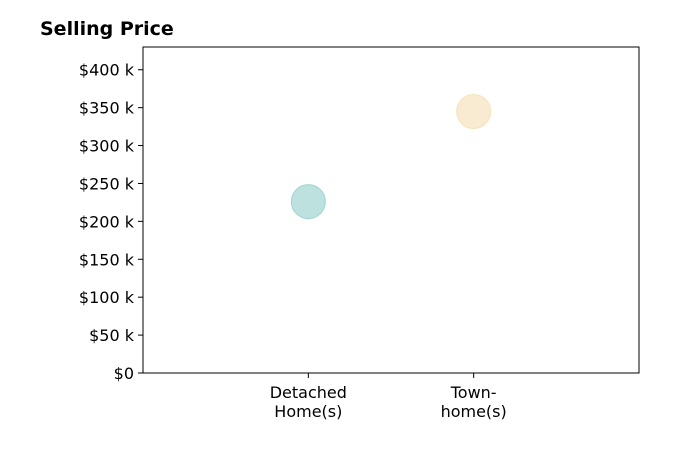  I want to click on y-tick-label: $0, so click(124, 373).